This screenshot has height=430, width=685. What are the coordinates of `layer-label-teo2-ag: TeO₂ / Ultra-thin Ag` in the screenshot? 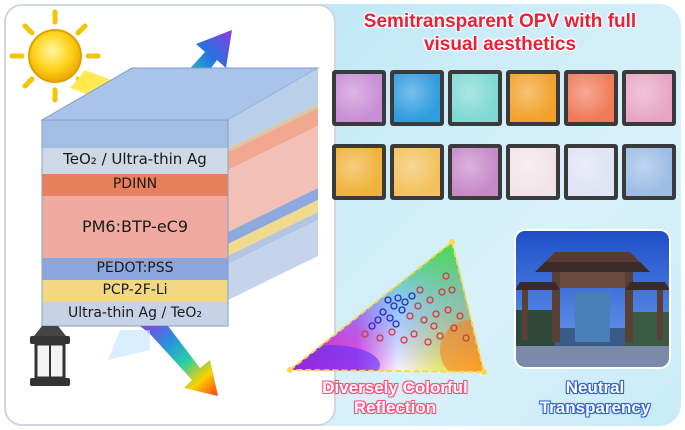 It's located at (135, 159).